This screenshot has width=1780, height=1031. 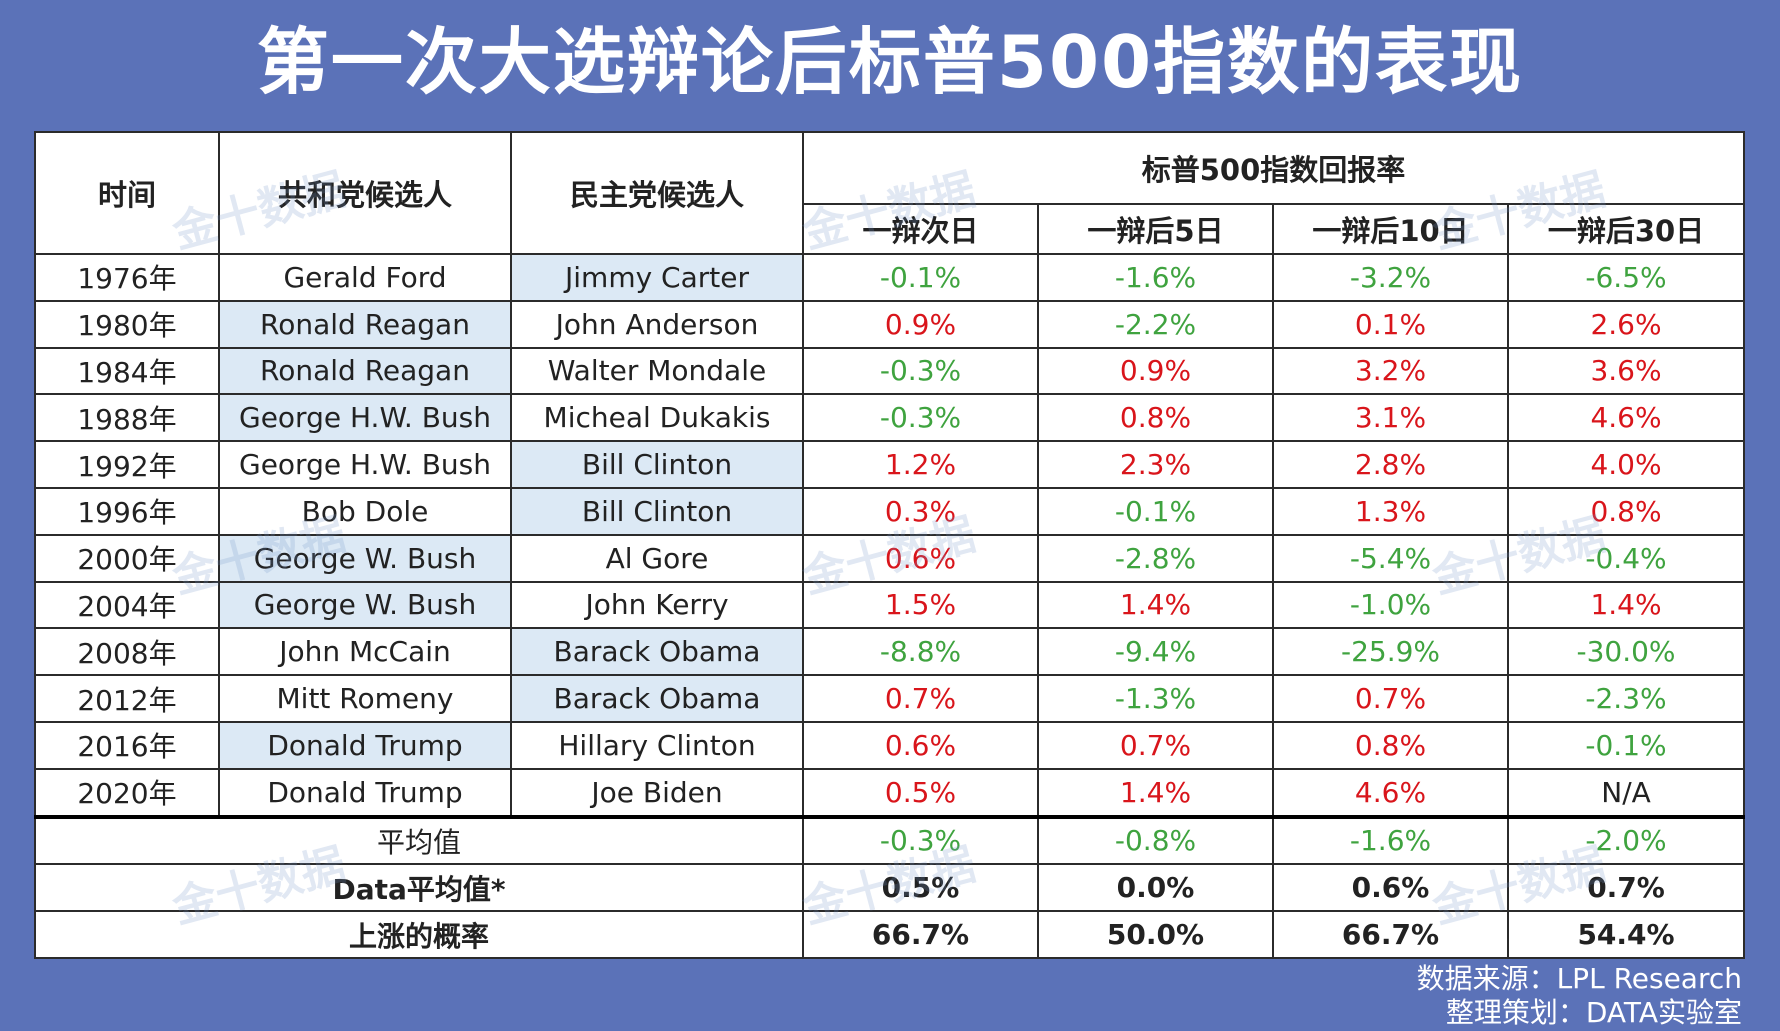 I want to click on summary-label: 上涨的概率, so click(x=419, y=934).